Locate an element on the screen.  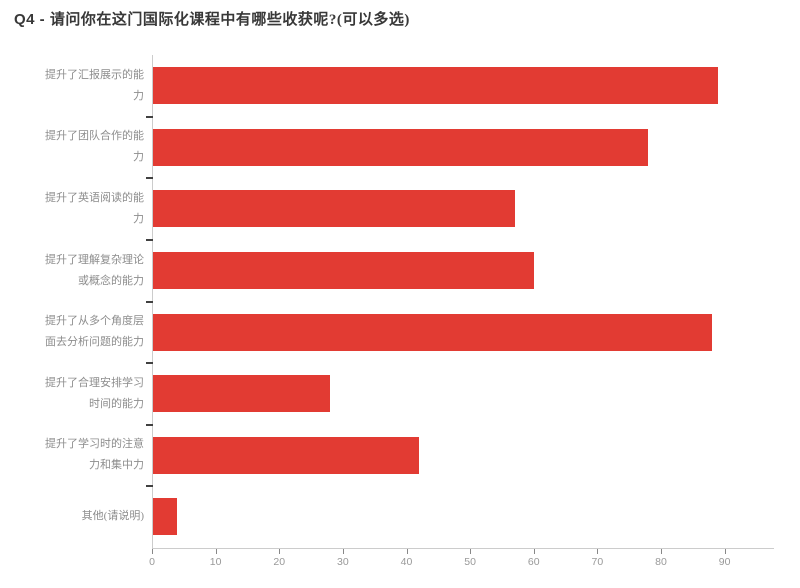
chart-row: 提升了合理安排学习 时间的能力 is located at coordinates (390, 394).